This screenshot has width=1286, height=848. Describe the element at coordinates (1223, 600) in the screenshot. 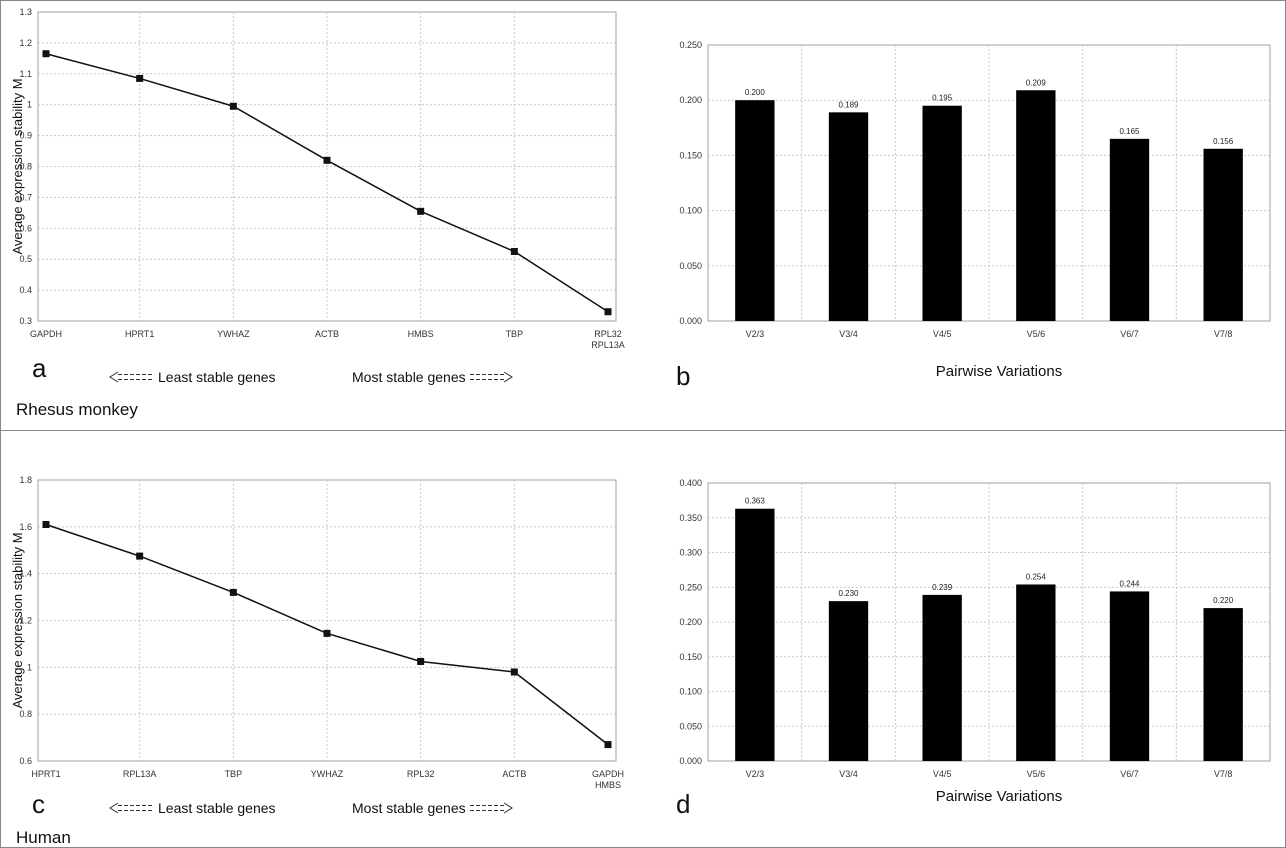

I see `data-label: 0.220` at that location.